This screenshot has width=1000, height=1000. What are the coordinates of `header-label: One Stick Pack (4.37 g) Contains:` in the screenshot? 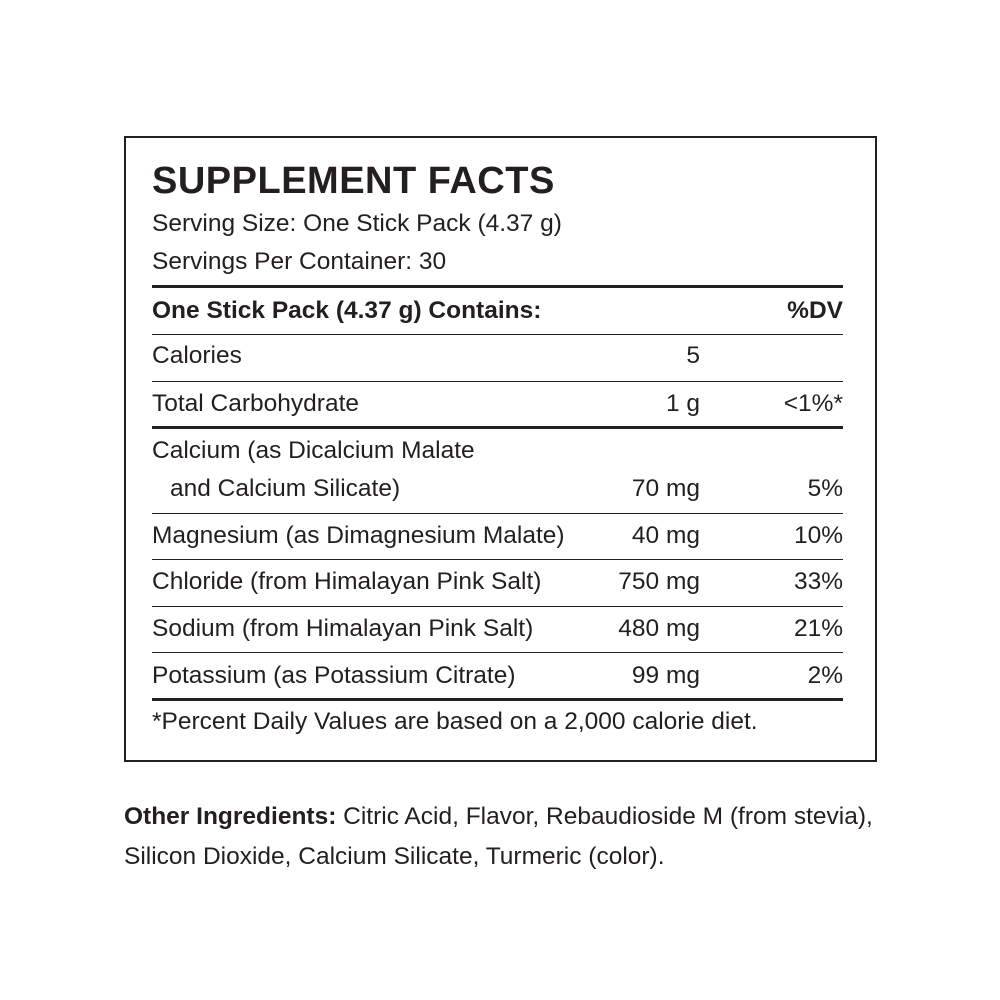 It's located at (347, 310).